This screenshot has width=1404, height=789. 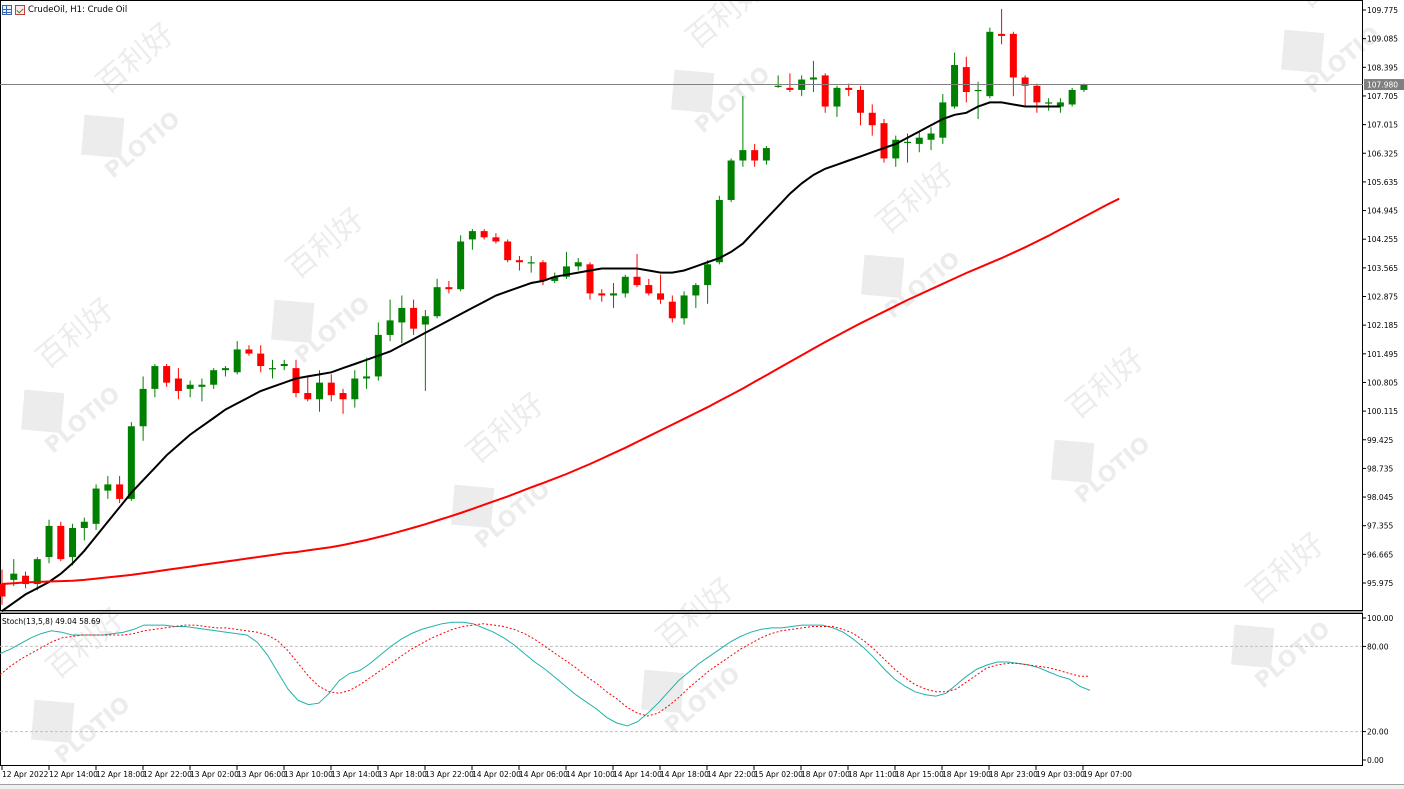 I want to click on price-tick-label: 102.875, so click(x=1382, y=297).